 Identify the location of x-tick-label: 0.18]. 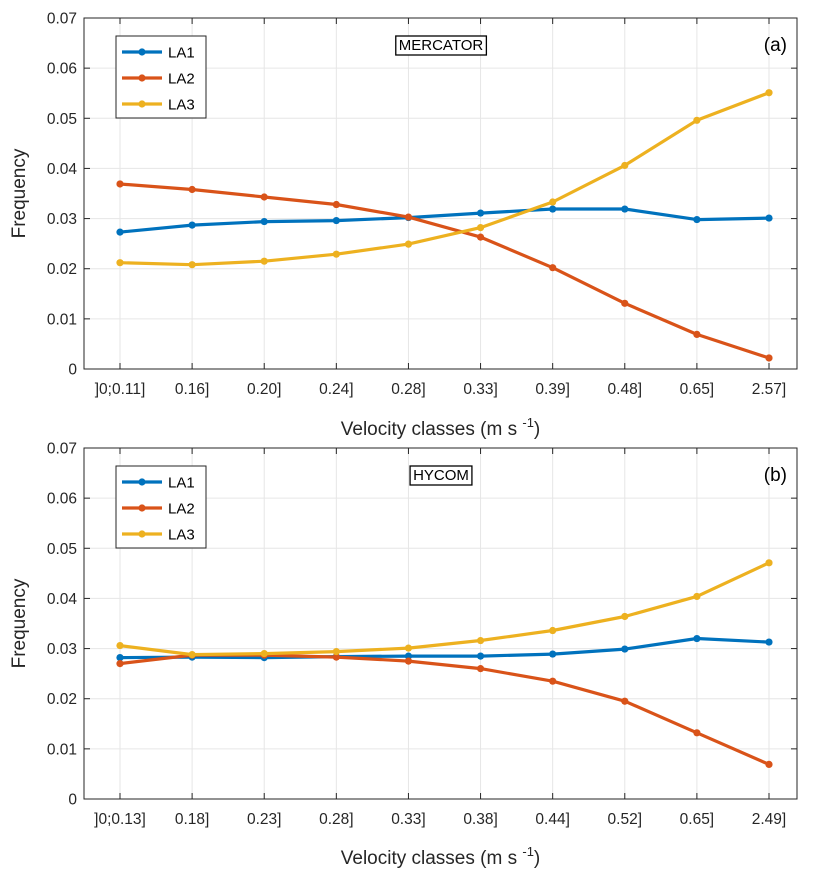
(192, 819).